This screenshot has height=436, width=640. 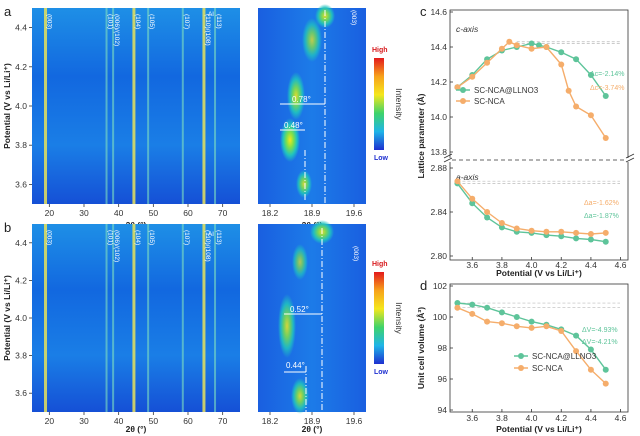 What do you see at coordinates (438, 12) in the screenshot?
I see `y-tick-label: 14.6` at bounding box center [438, 12].